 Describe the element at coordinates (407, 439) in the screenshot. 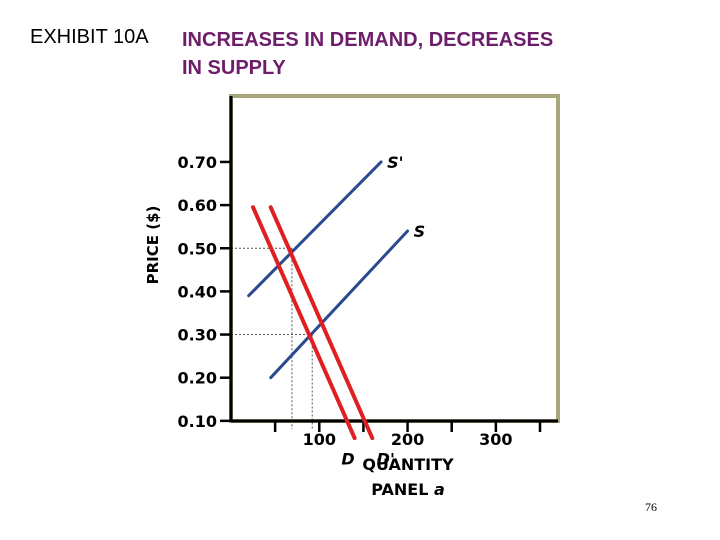

I see `x-tick-label: 200` at that location.